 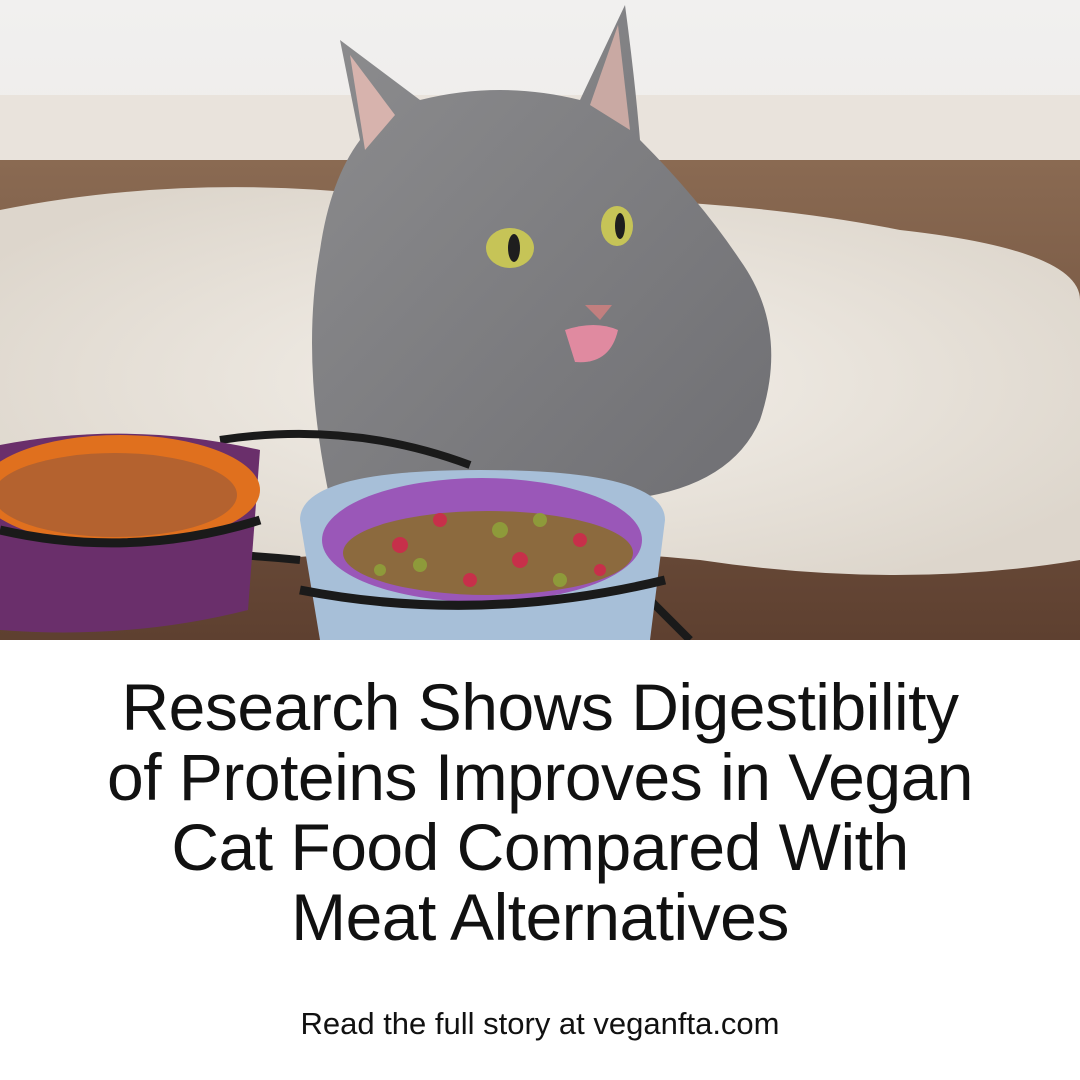 What do you see at coordinates (540, 847) in the screenshot?
I see `headline-line: Cat Food Compared With` at bounding box center [540, 847].